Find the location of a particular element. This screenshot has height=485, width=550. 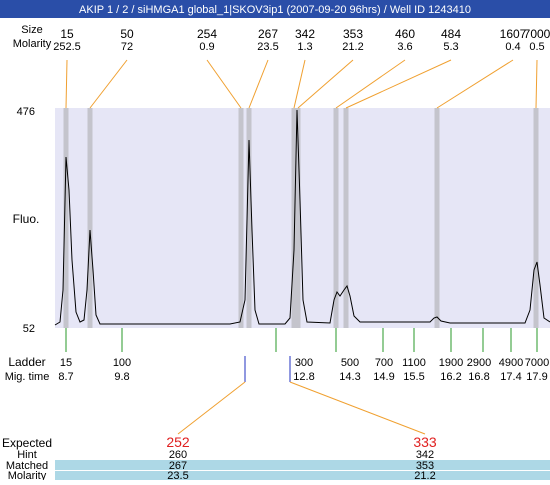

ladder-size: 1100 is located at coordinates (414, 363).